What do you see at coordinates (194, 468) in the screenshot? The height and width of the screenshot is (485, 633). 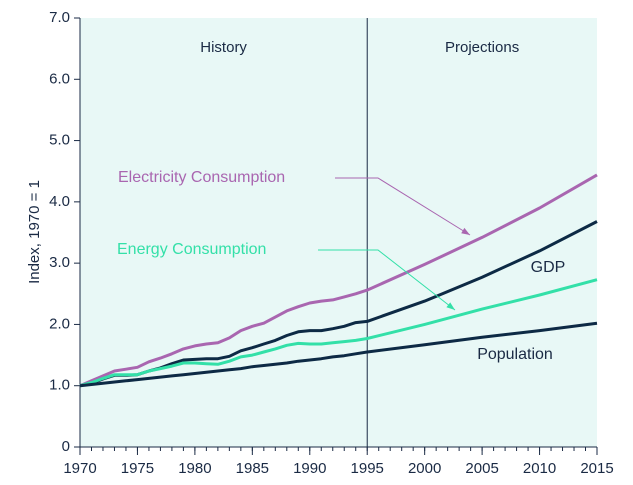 I see `x-tick-label: 1980` at bounding box center [194, 468].